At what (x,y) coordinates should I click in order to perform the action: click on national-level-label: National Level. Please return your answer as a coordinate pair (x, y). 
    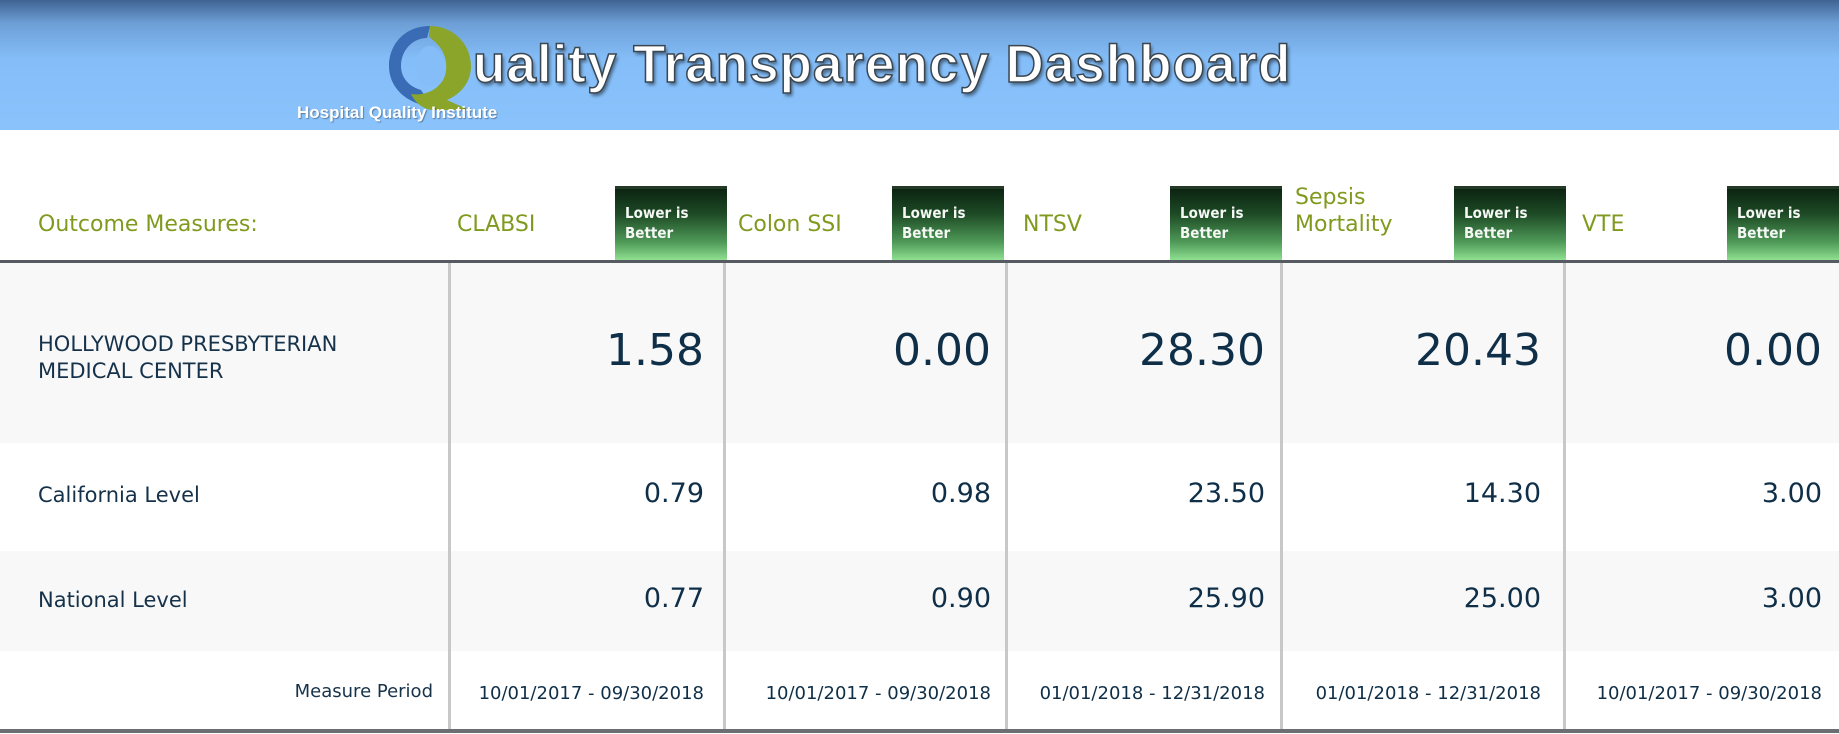
    Looking at the image, I should click on (113, 600).